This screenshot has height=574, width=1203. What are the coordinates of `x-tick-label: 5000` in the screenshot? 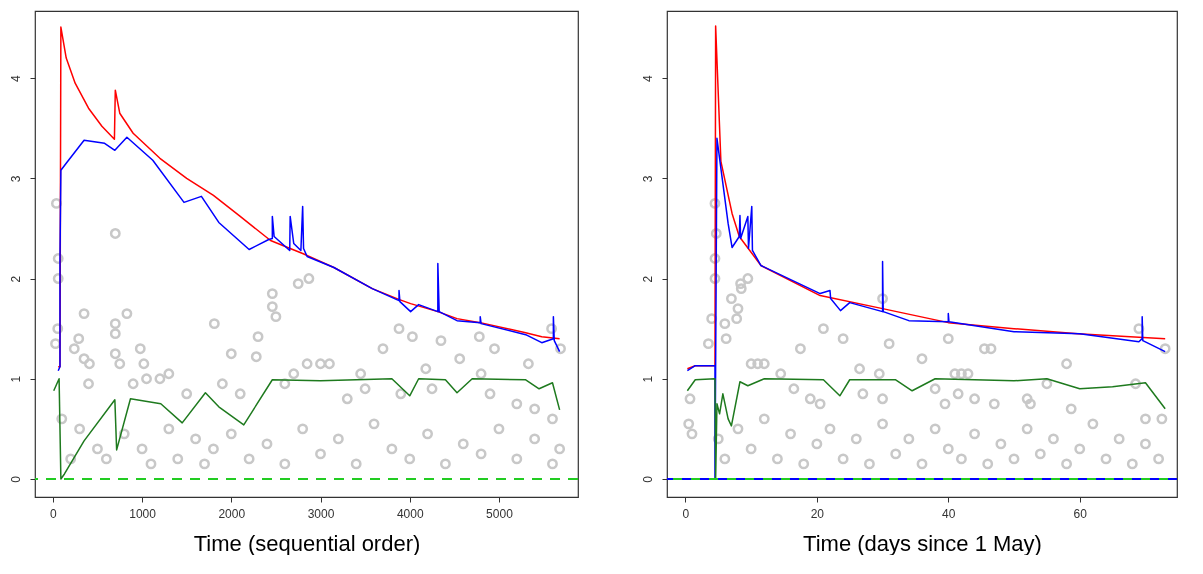 It's located at (500, 513).